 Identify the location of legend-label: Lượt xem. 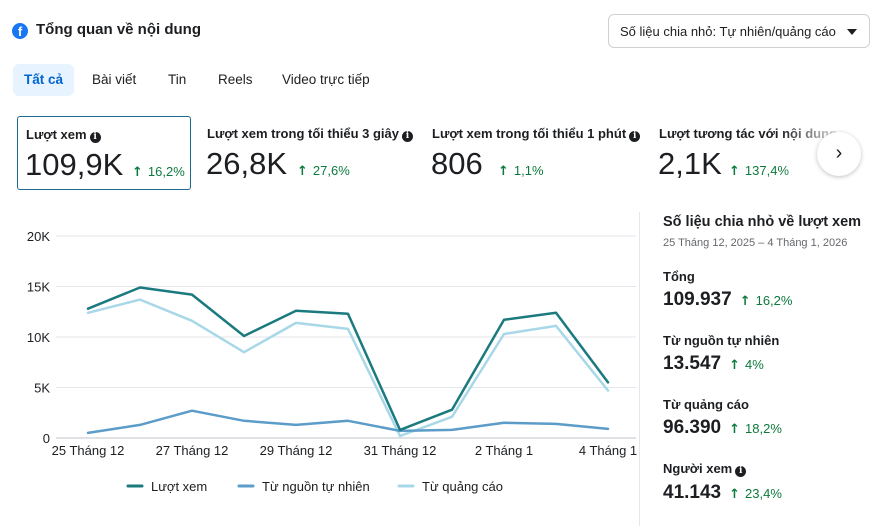
(179, 486).